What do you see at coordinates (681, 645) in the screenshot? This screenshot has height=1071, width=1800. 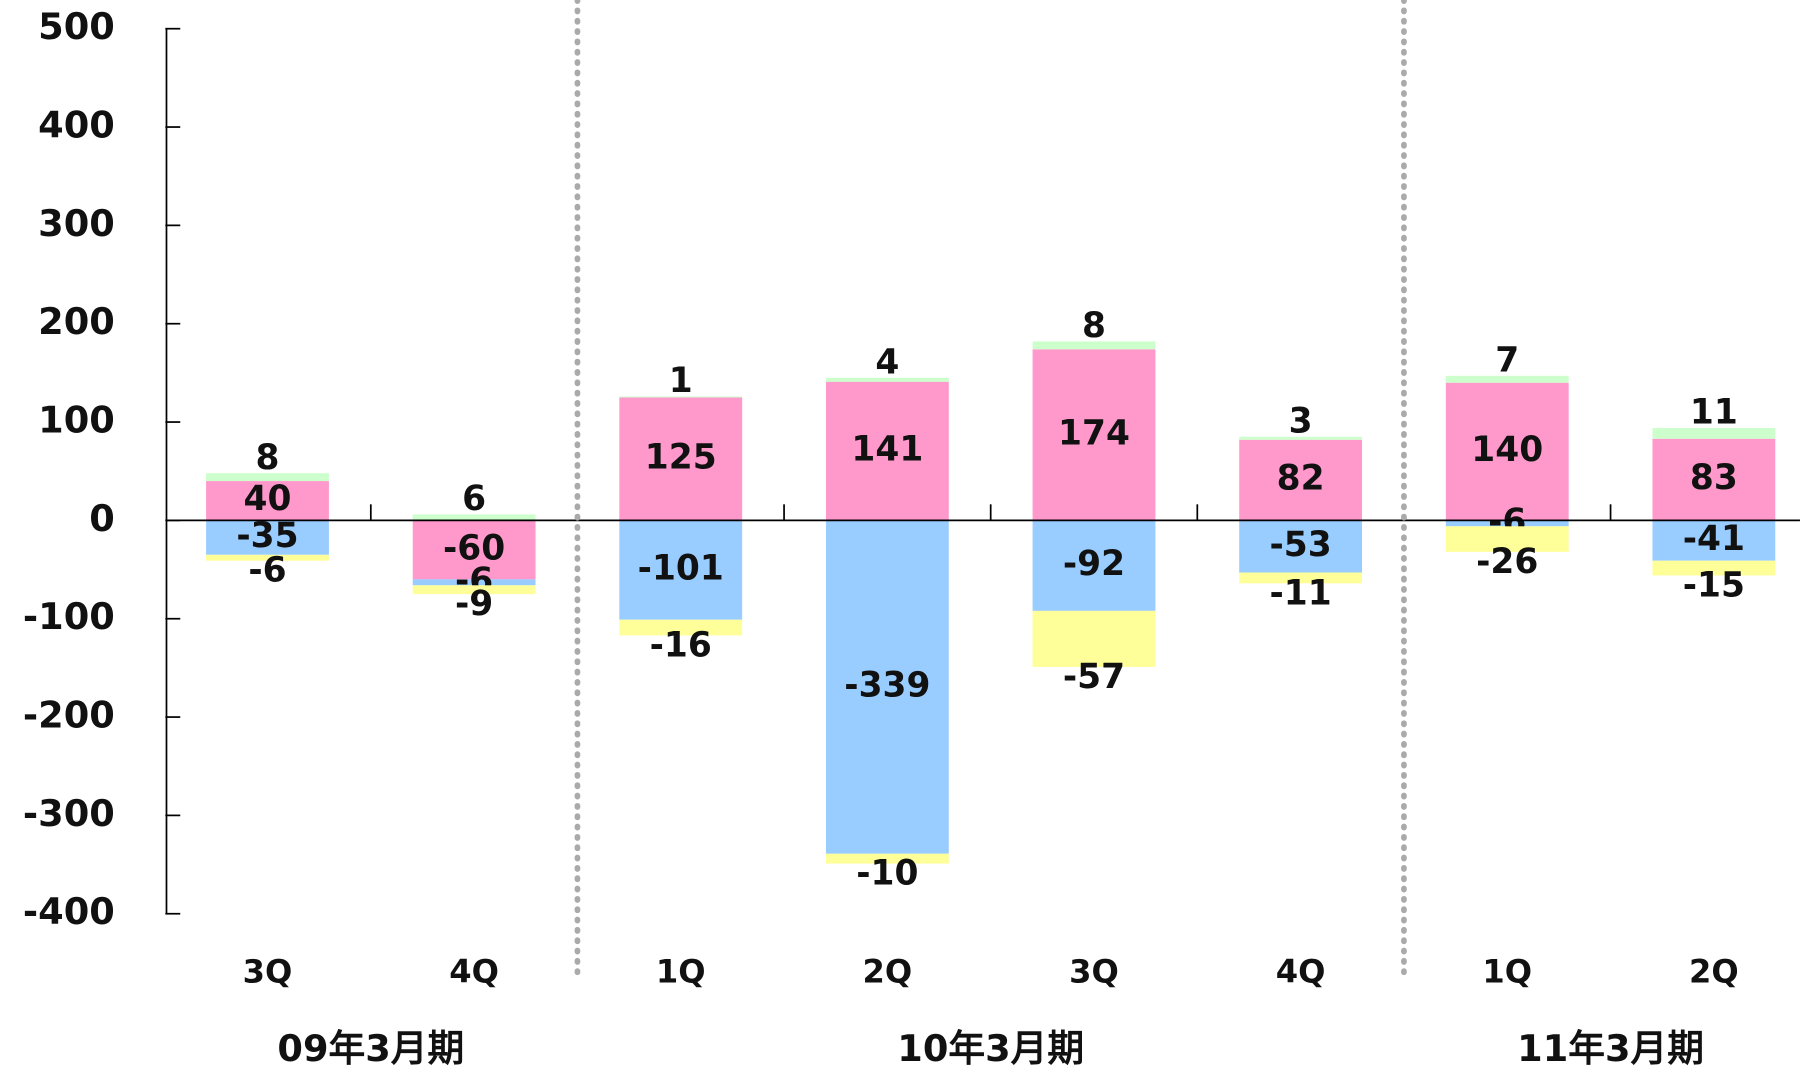 I see `data-label: -16` at bounding box center [681, 645].